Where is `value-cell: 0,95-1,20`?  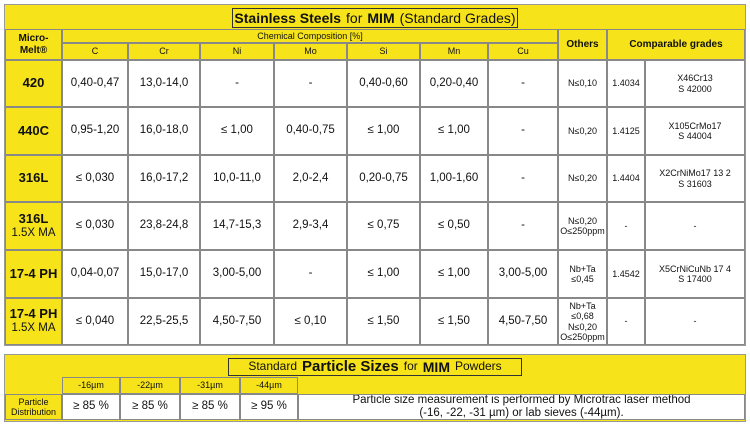 value-cell: 0,95-1,20 is located at coordinates (95, 131).